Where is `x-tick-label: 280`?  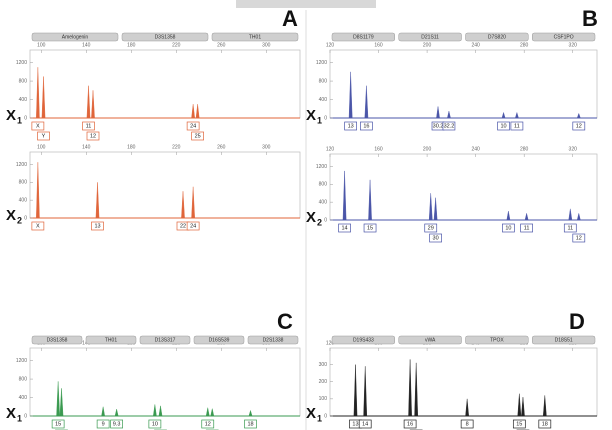
x-tick-label: 280 is located at coordinates (524, 149).